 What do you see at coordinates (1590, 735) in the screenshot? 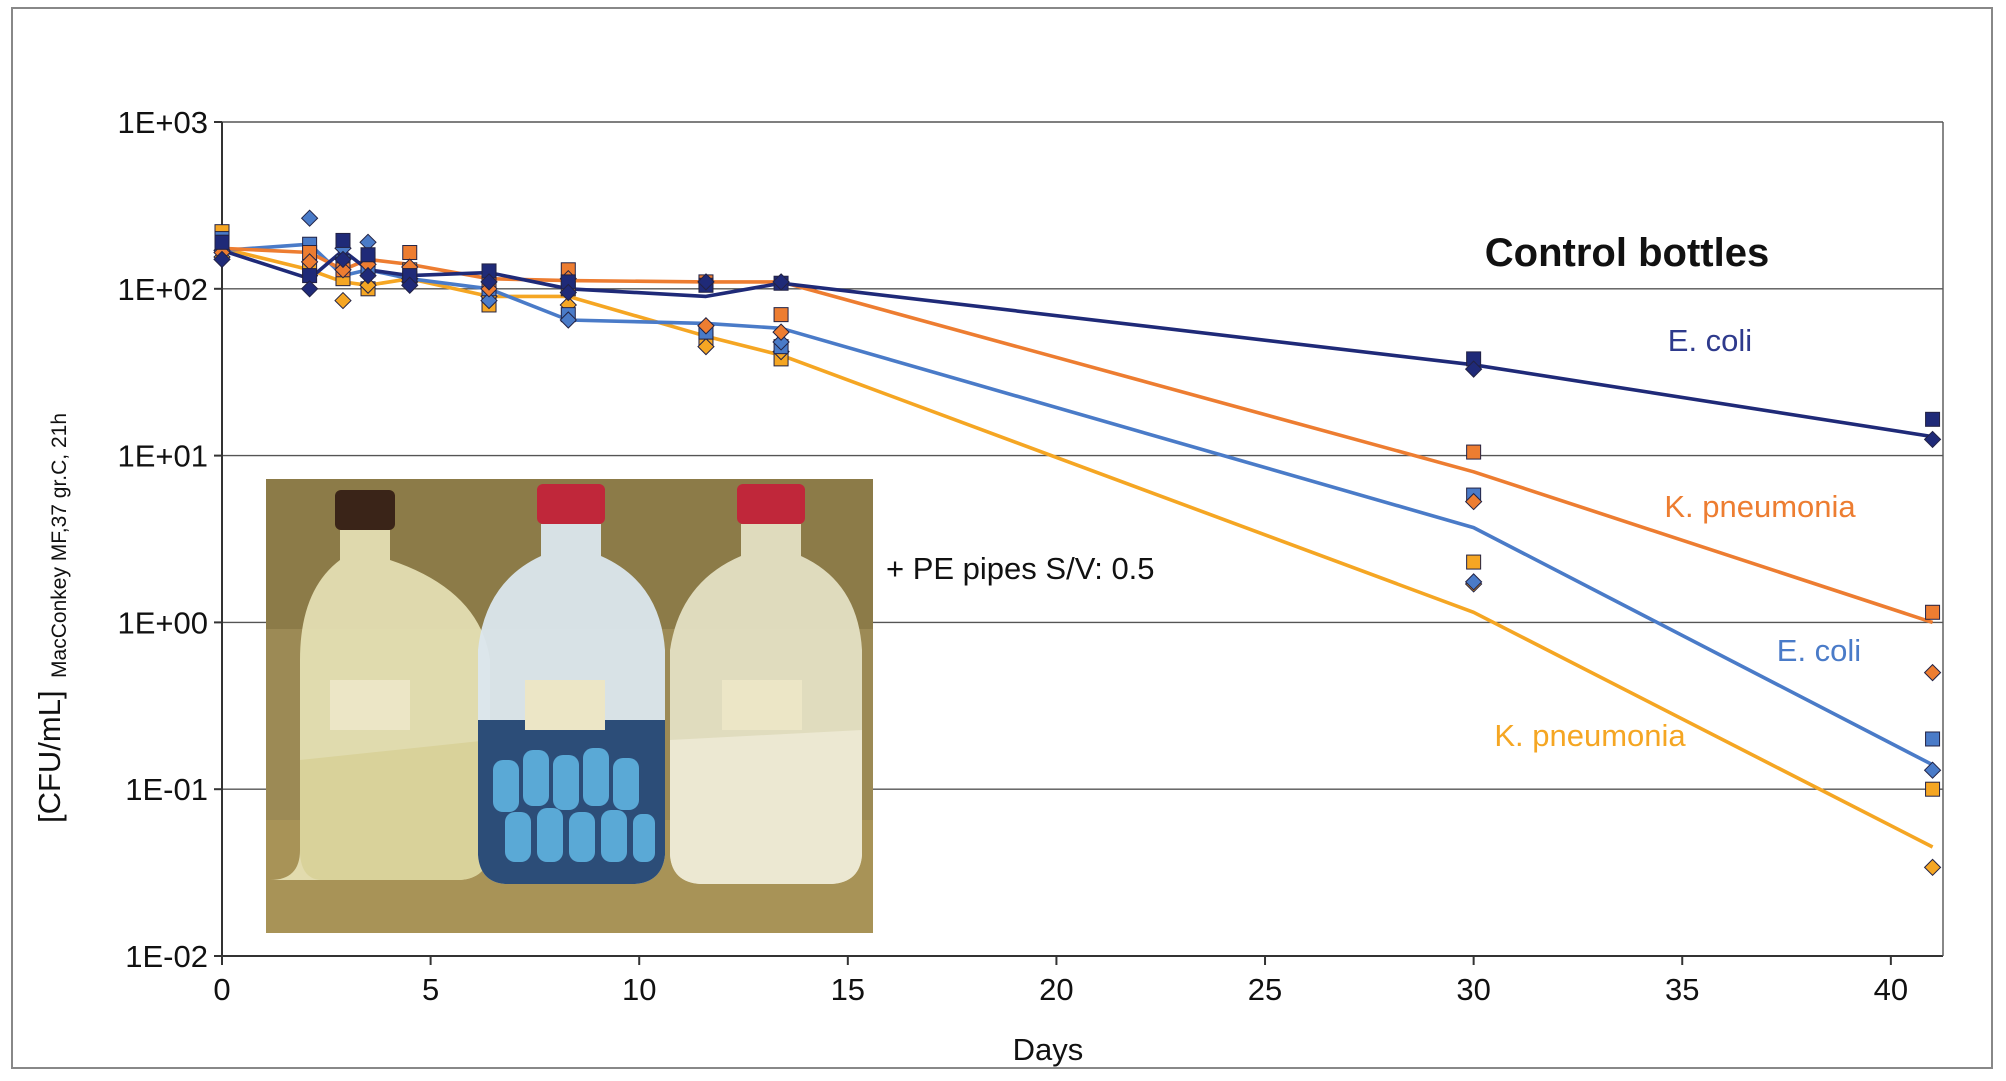
I see `series-label-k-pneumonia-yellow: K. pneumonia` at bounding box center [1590, 735].